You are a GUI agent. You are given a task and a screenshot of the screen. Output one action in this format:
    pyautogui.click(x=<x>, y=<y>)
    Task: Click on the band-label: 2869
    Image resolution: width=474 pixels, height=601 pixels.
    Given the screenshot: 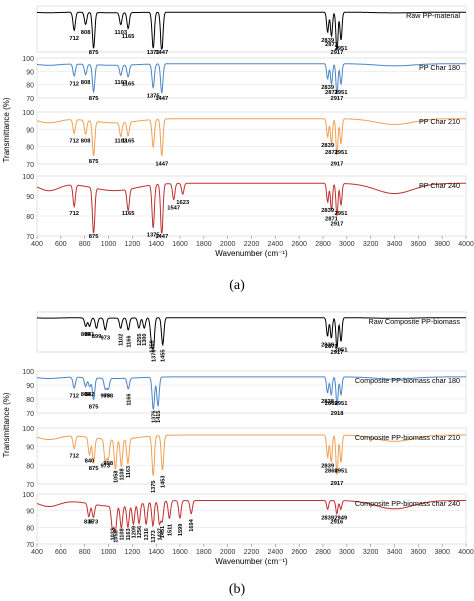 What is the action you would take?
    pyautogui.click(x=332, y=404)
    